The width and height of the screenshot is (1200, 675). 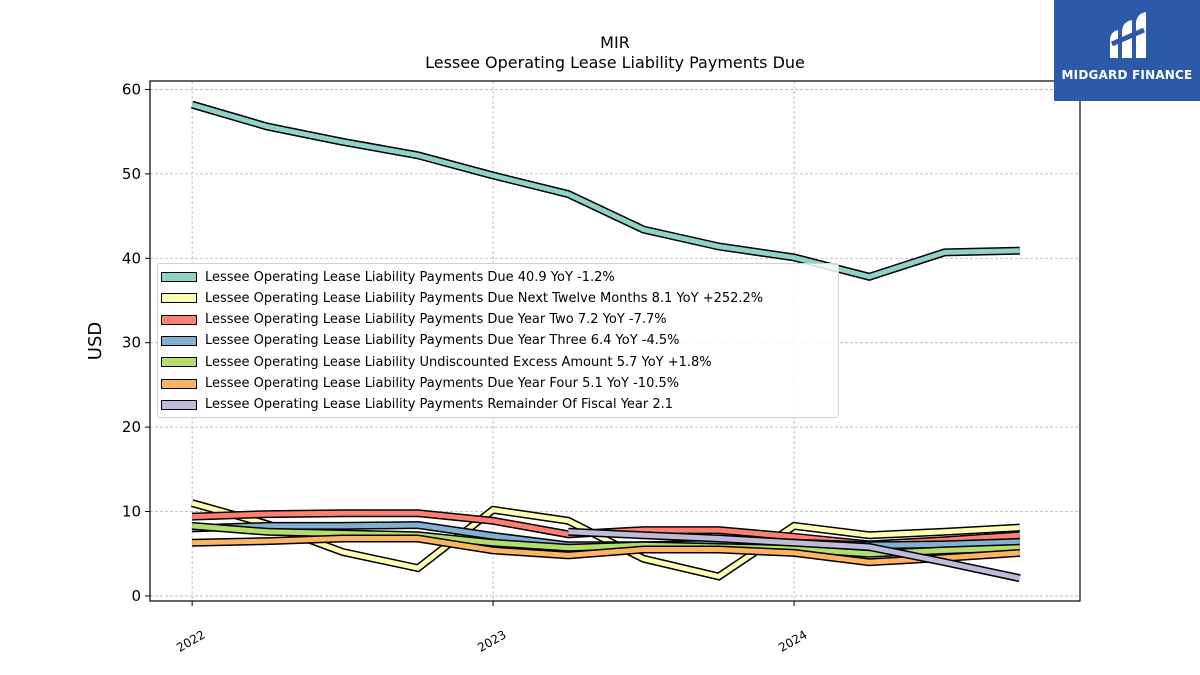 I want to click on y-tick-label: 0, so click(x=136, y=596).